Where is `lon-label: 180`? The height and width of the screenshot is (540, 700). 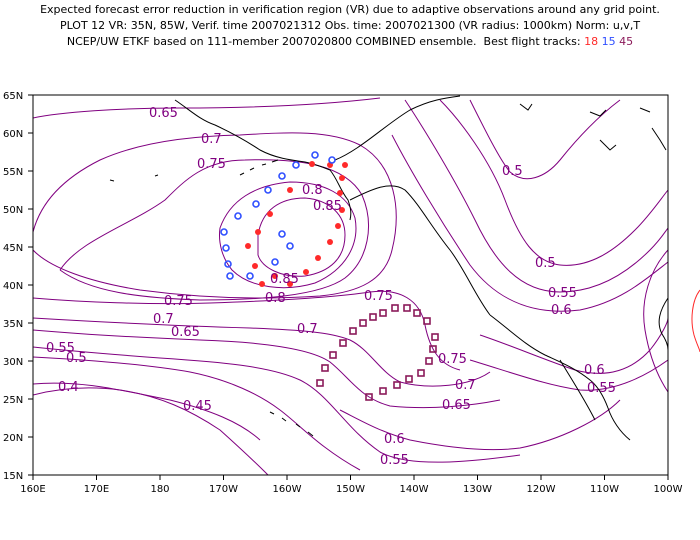
lon-label: 180 is located at coordinates (159, 489).